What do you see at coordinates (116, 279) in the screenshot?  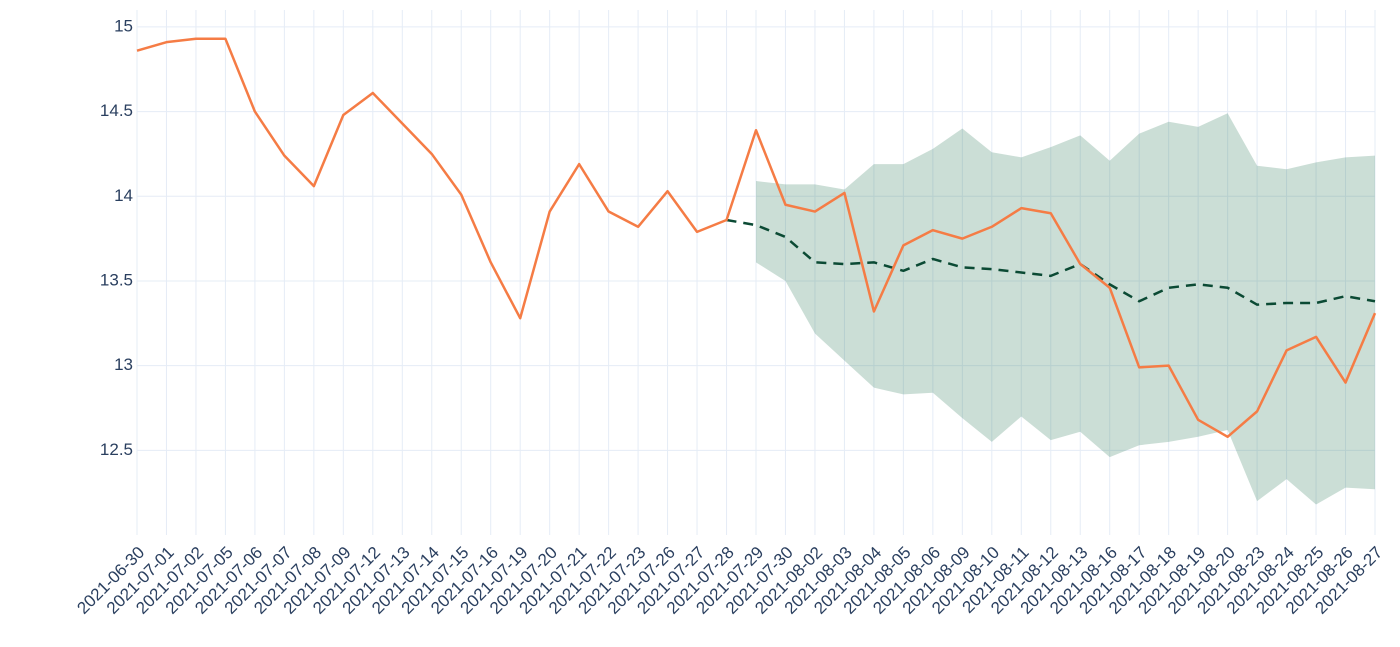 I see `y-tick-label: 13.5` at bounding box center [116, 279].